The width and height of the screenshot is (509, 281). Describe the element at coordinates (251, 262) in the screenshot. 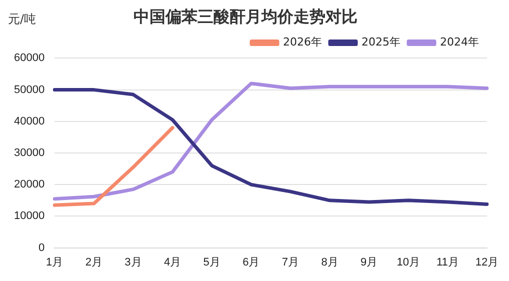

I see `x-tick-label: 6月` at that location.